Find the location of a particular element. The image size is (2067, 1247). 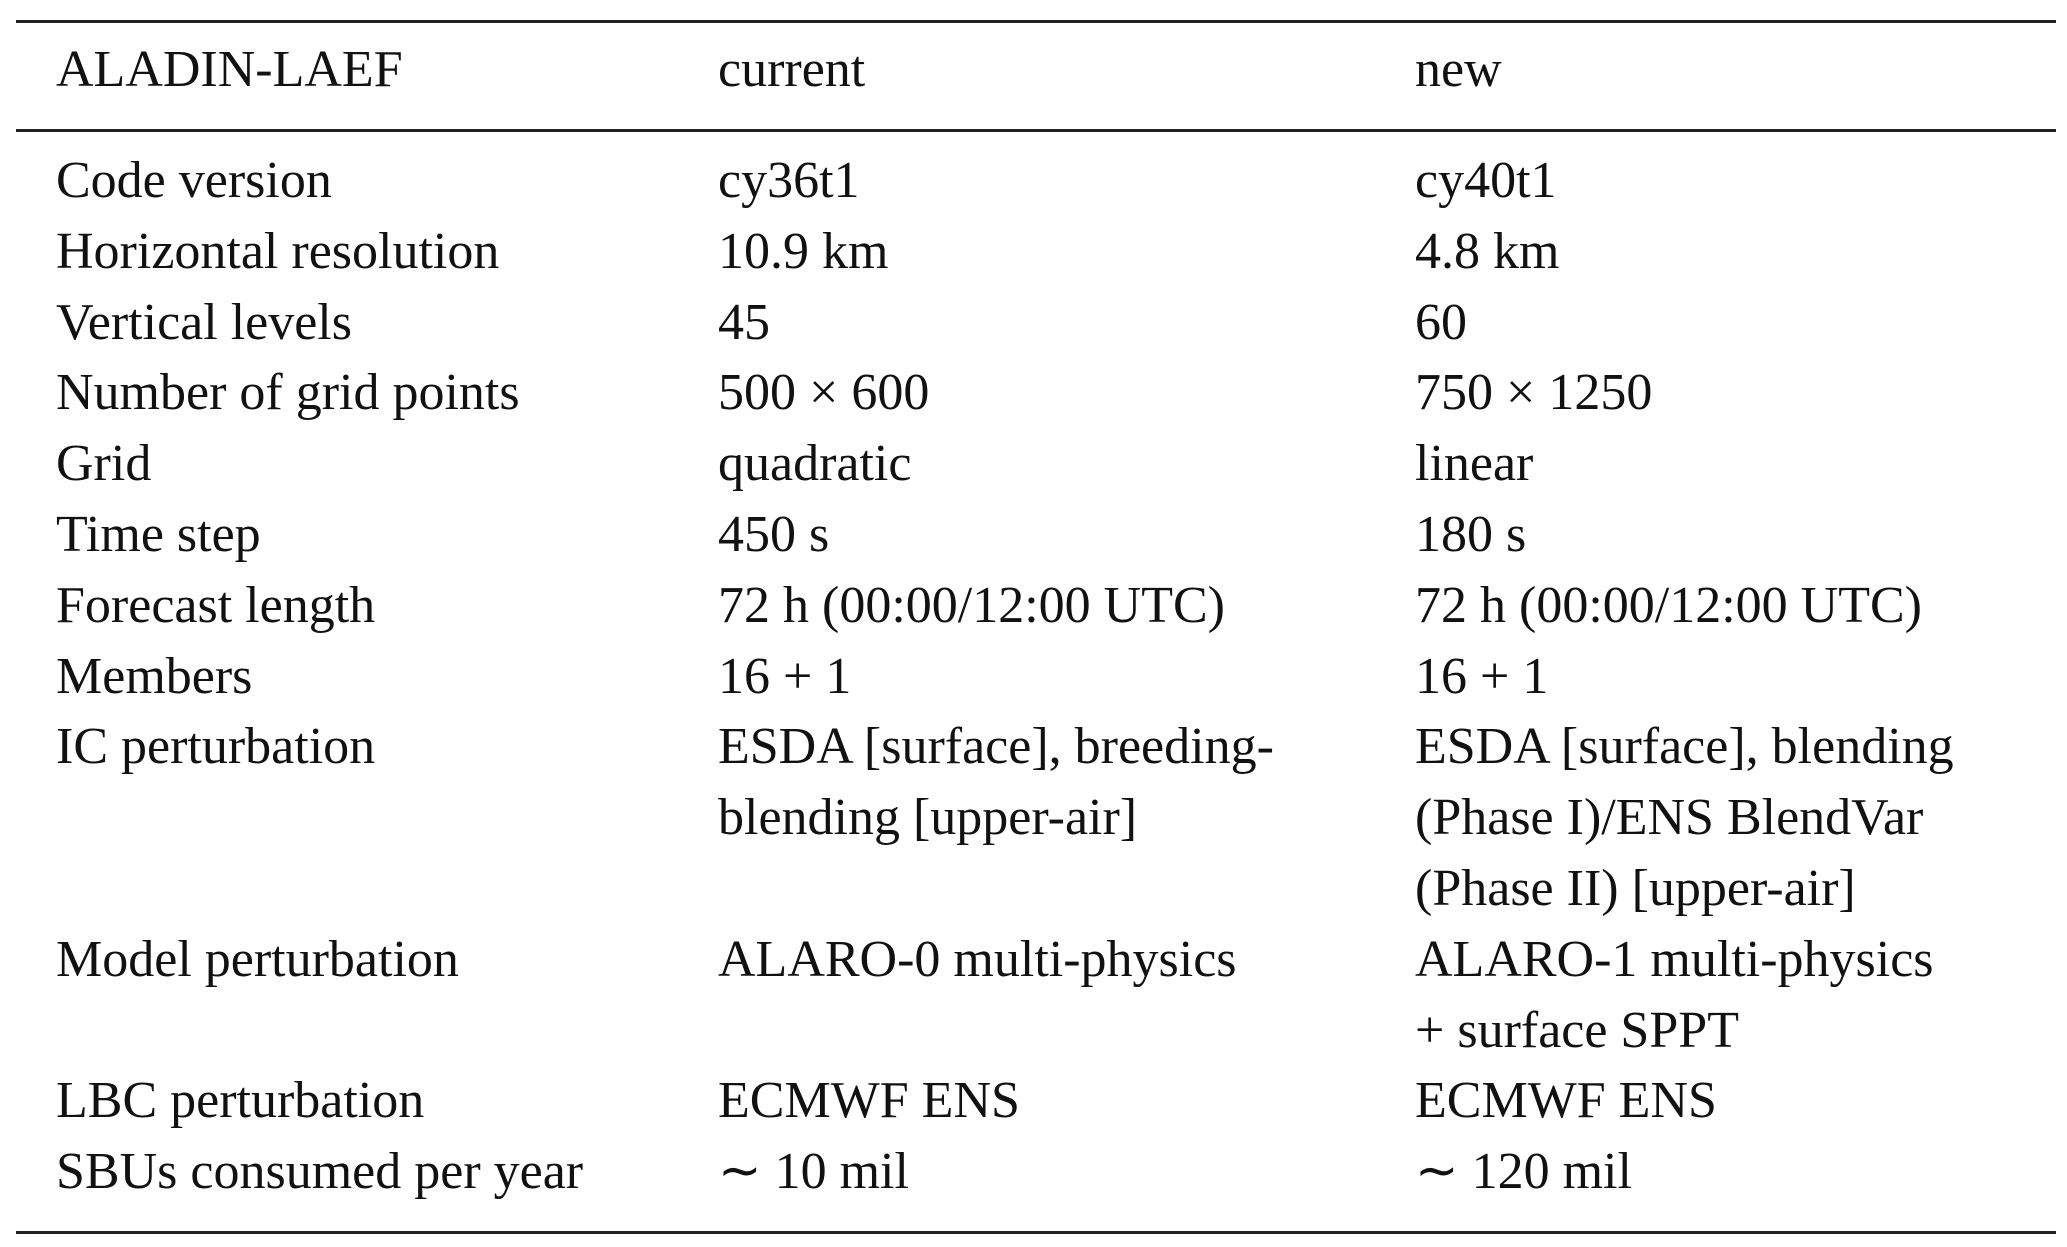

cell-line: Time step is located at coordinates (158, 534).